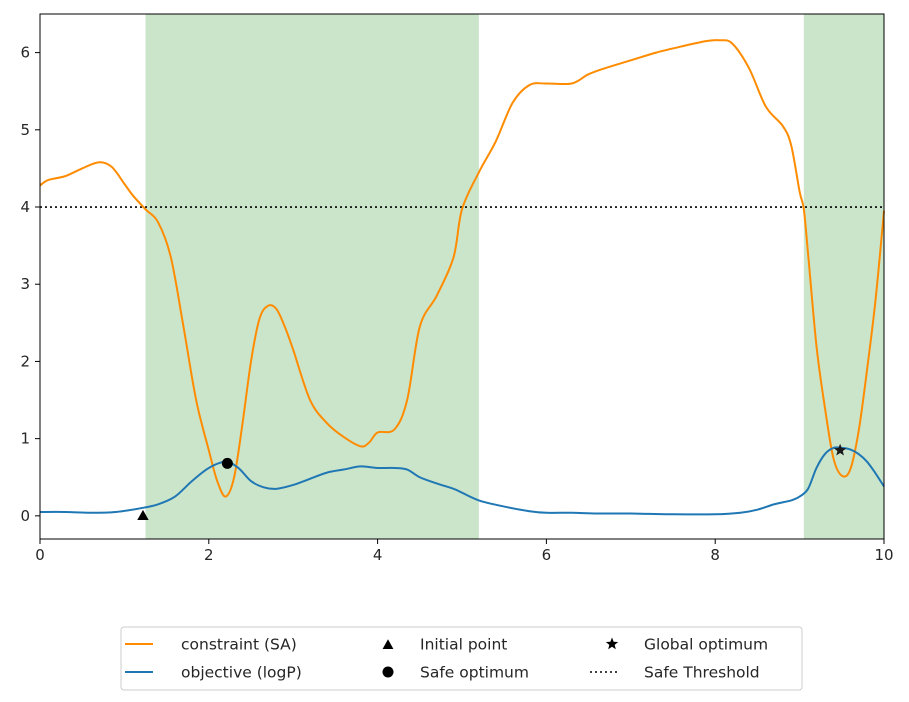  Describe the element at coordinates (378, 555) in the screenshot. I see `x-tick-label: 4` at that location.